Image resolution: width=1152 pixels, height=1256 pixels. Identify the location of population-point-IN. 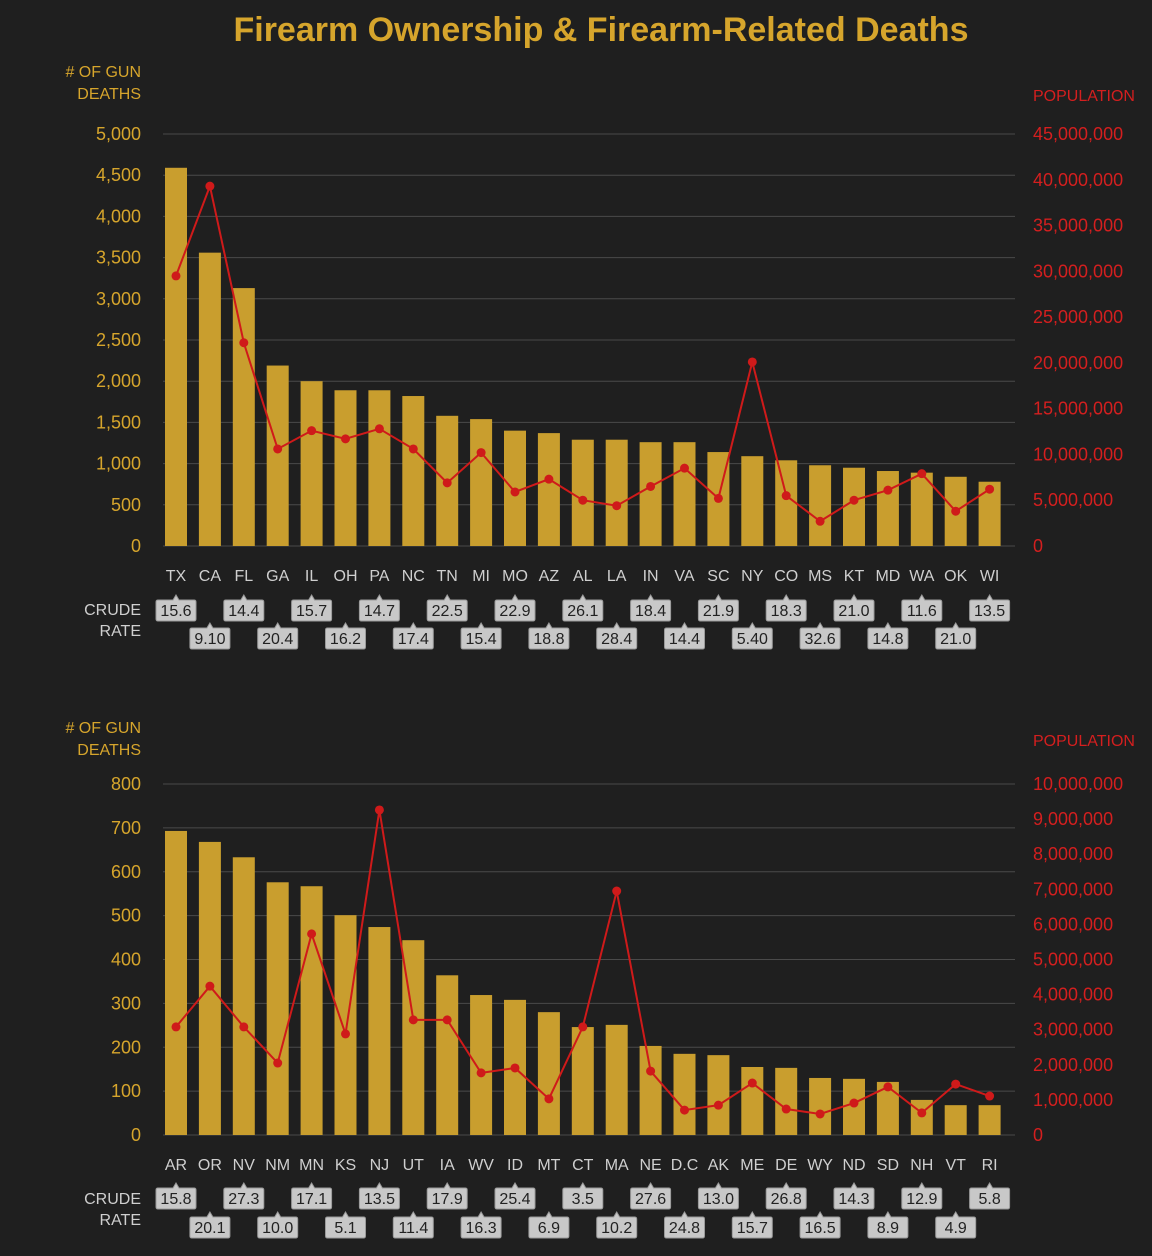
(651, 486).